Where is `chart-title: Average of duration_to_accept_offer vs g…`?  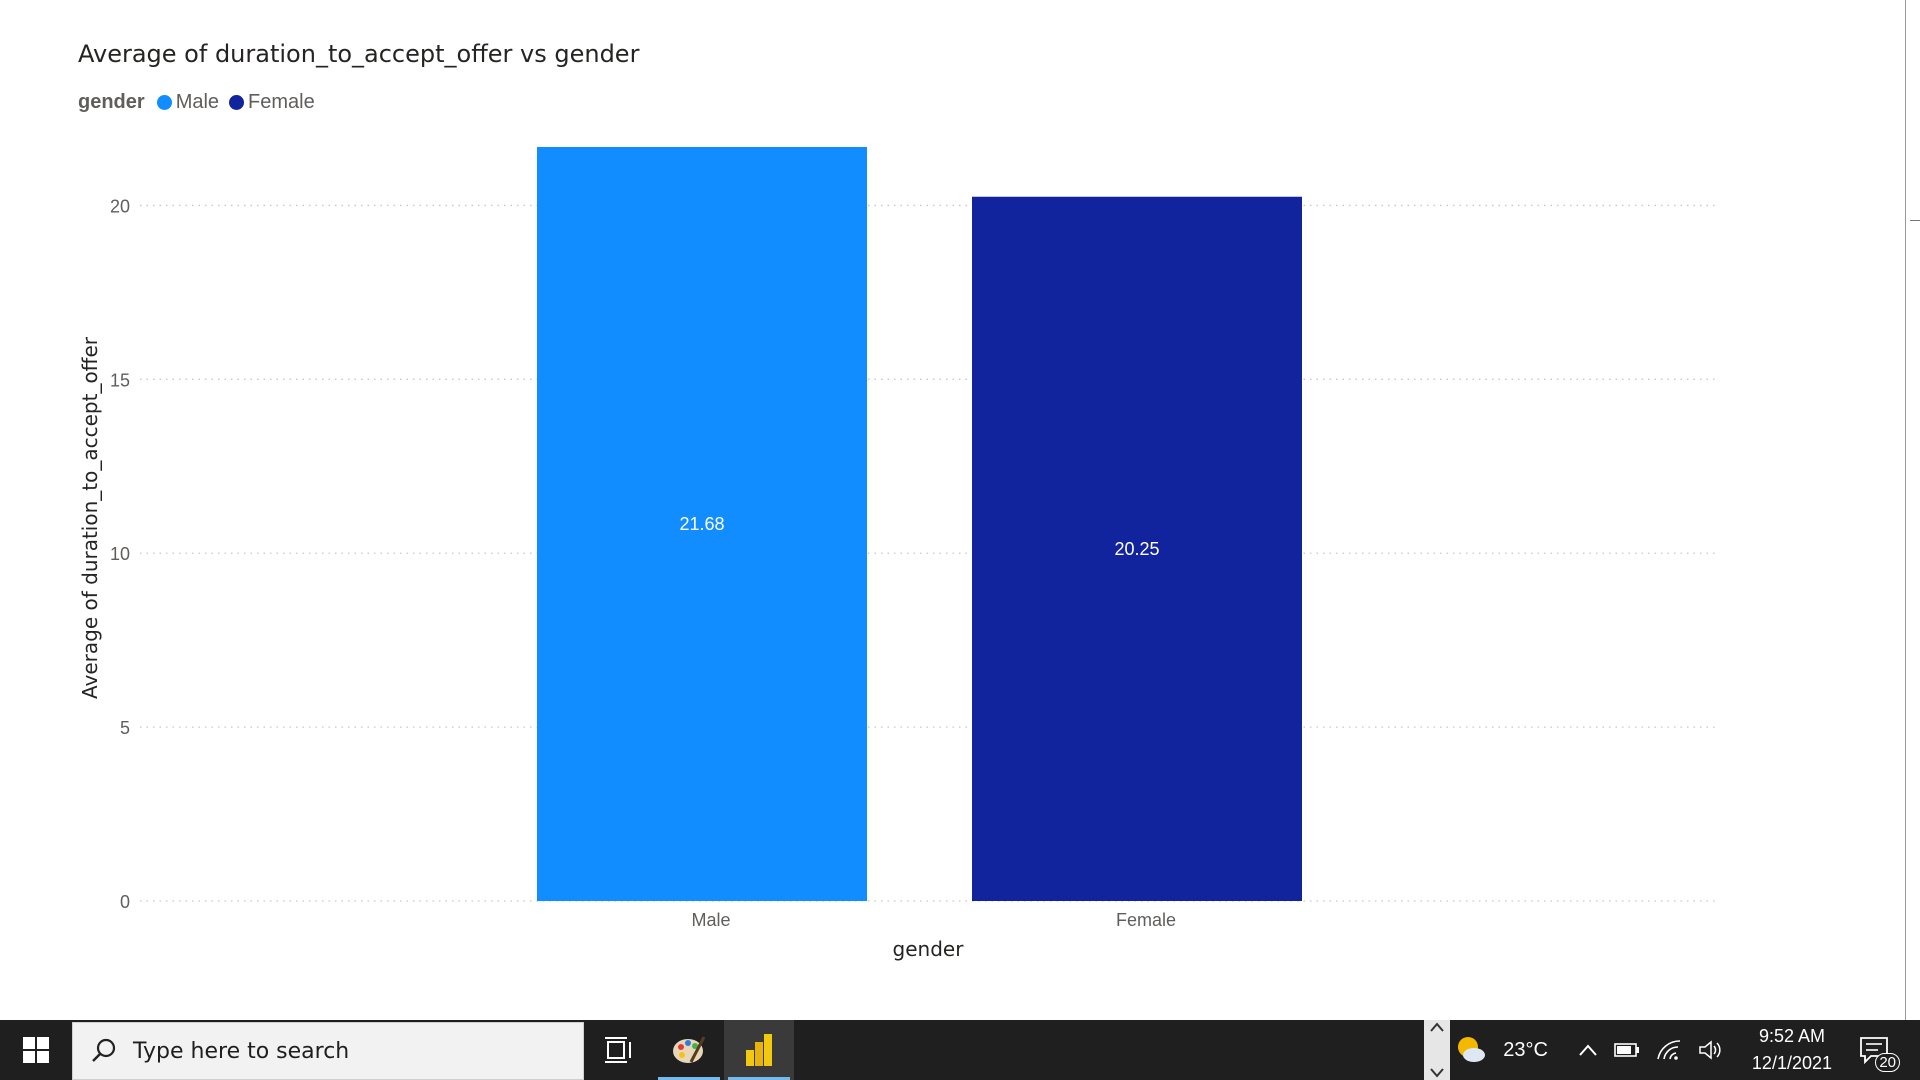
chart-title: Average of duration_to_accept_offer vs g… is located at coordinates (359, 54).